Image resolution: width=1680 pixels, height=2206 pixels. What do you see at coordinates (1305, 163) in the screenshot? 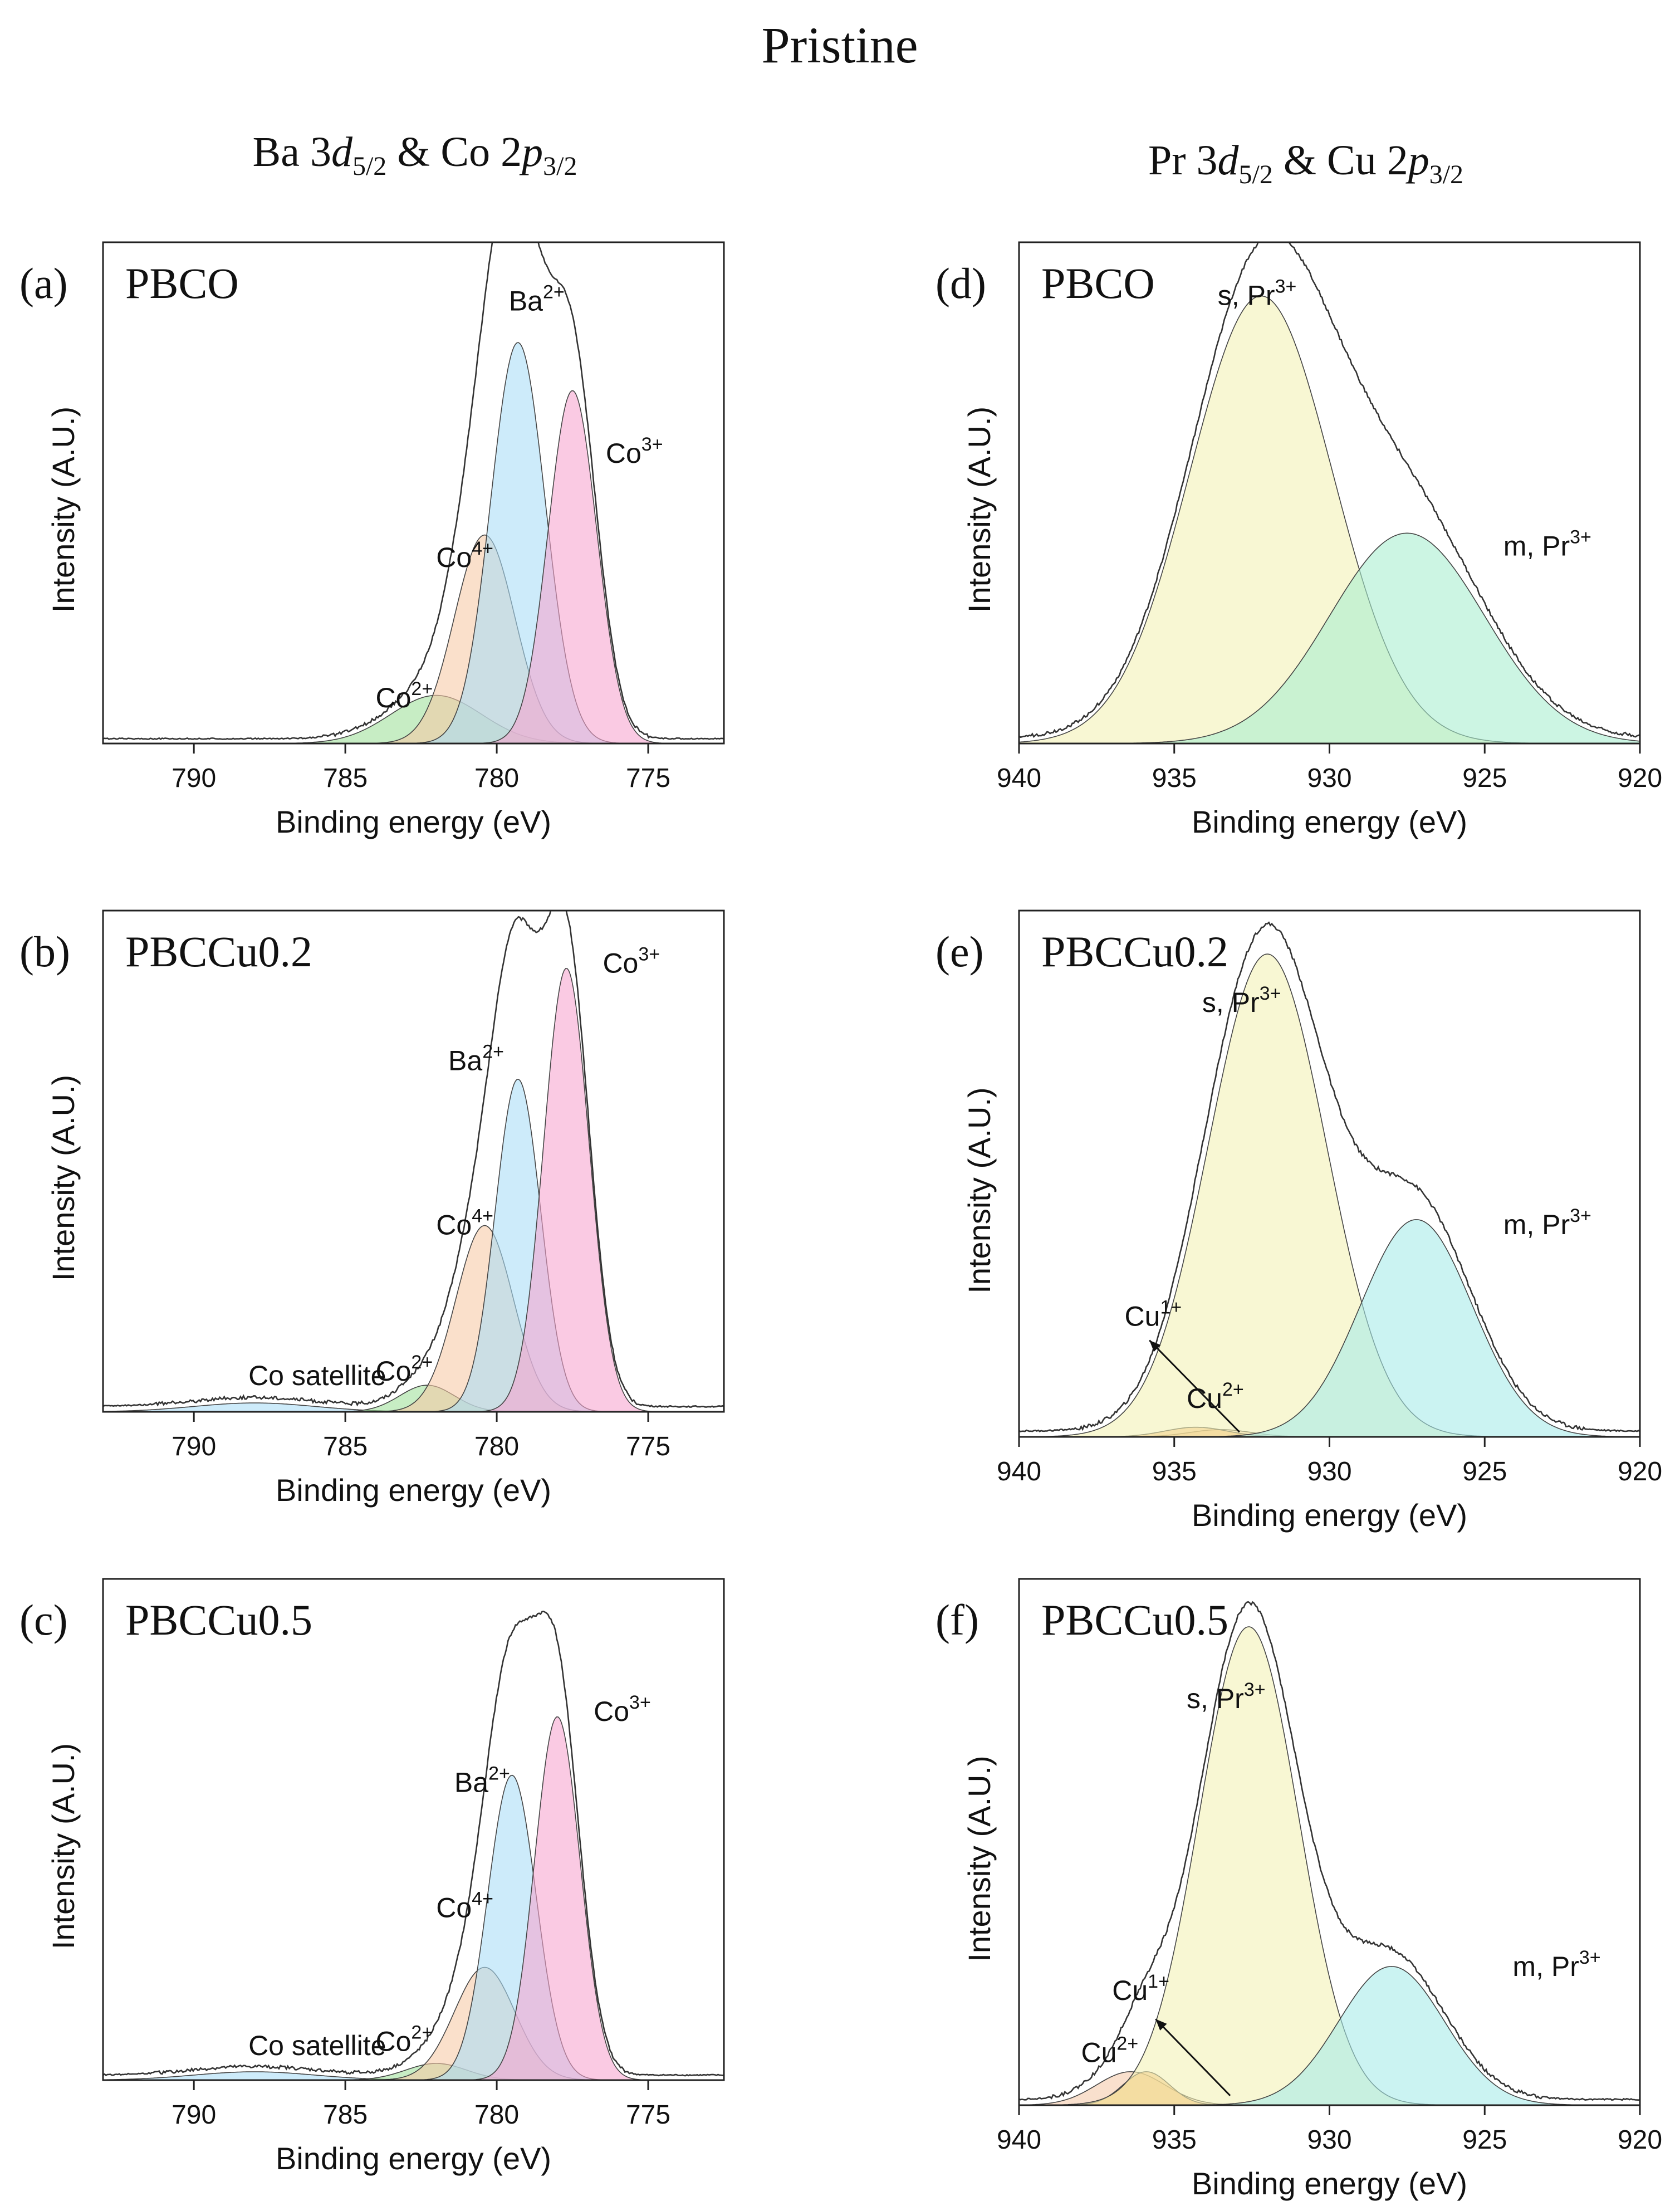
I see `column-header-right: Pr 3d5/2 & Cu 2p3/2` at bounding box center [1305, 163].